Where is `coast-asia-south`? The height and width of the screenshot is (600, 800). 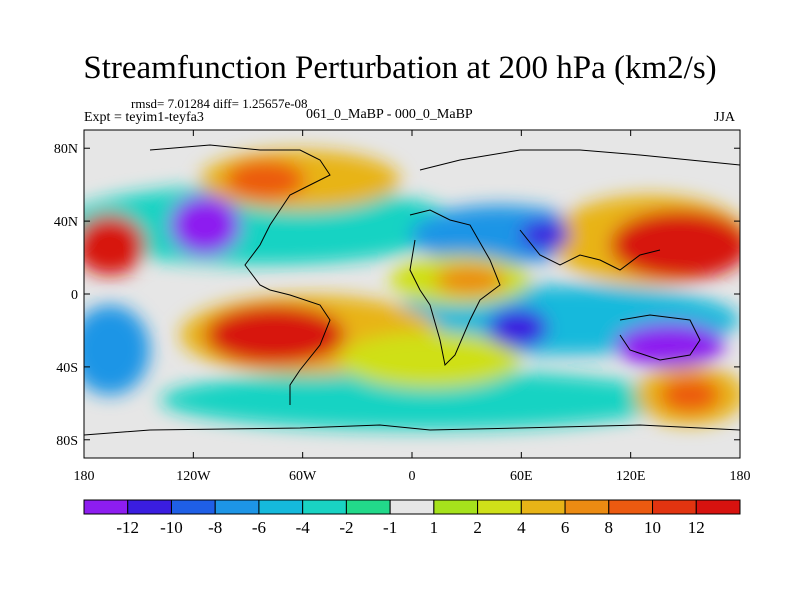 coast-asia-south is located at coordinates (590, 250).